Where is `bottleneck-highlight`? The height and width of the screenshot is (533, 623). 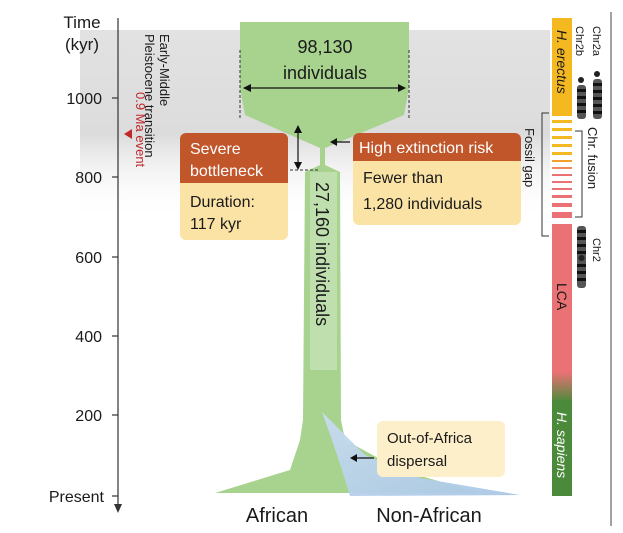
bottleneck-highlight is located at coordinates (323, 271).